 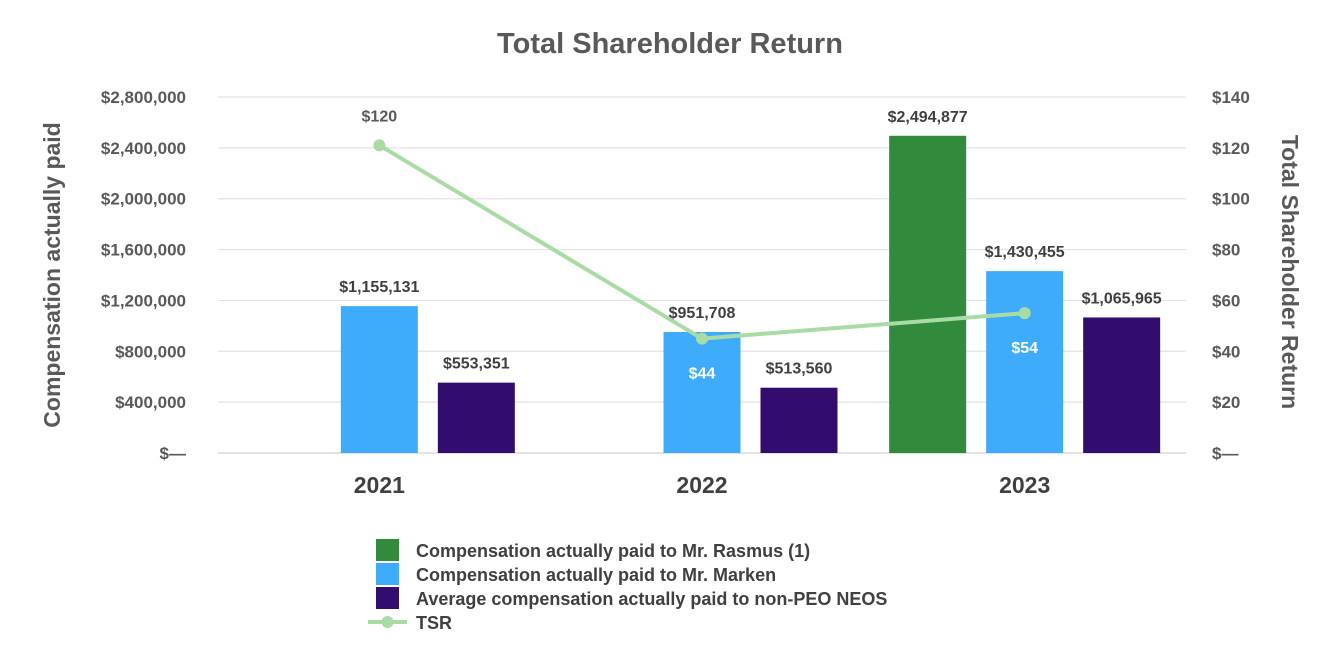 What do you see at coordinates (379, 485) in the screenshot?
I see `x-tick-label: 2021` at bounding box center [379, 485].